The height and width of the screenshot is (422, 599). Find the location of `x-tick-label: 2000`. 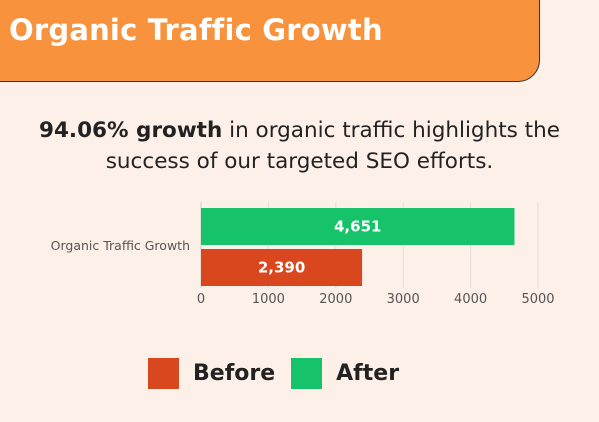

x-tick-label: 2000 is located at coordinates (335, 299).